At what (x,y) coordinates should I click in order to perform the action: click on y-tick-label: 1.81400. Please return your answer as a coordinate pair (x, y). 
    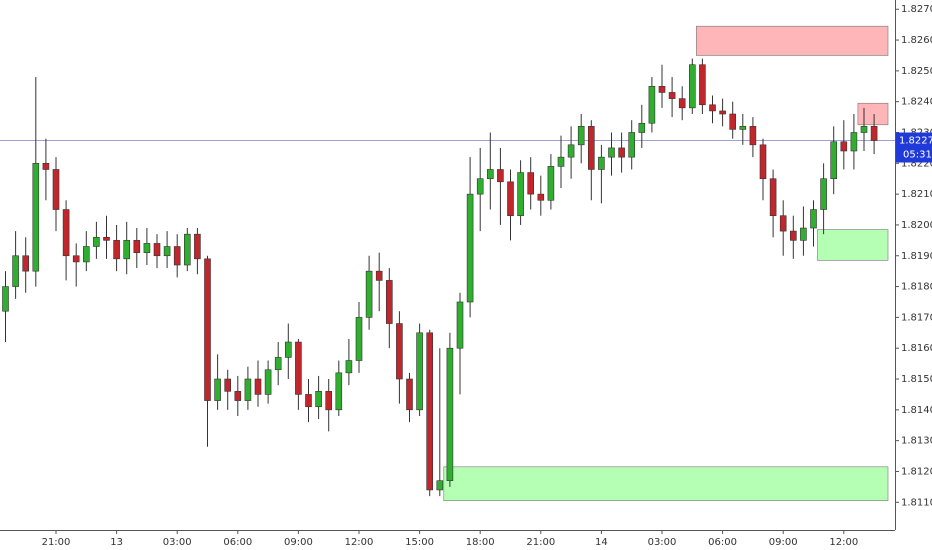
    Looking at the image, I should click on (916, 410).